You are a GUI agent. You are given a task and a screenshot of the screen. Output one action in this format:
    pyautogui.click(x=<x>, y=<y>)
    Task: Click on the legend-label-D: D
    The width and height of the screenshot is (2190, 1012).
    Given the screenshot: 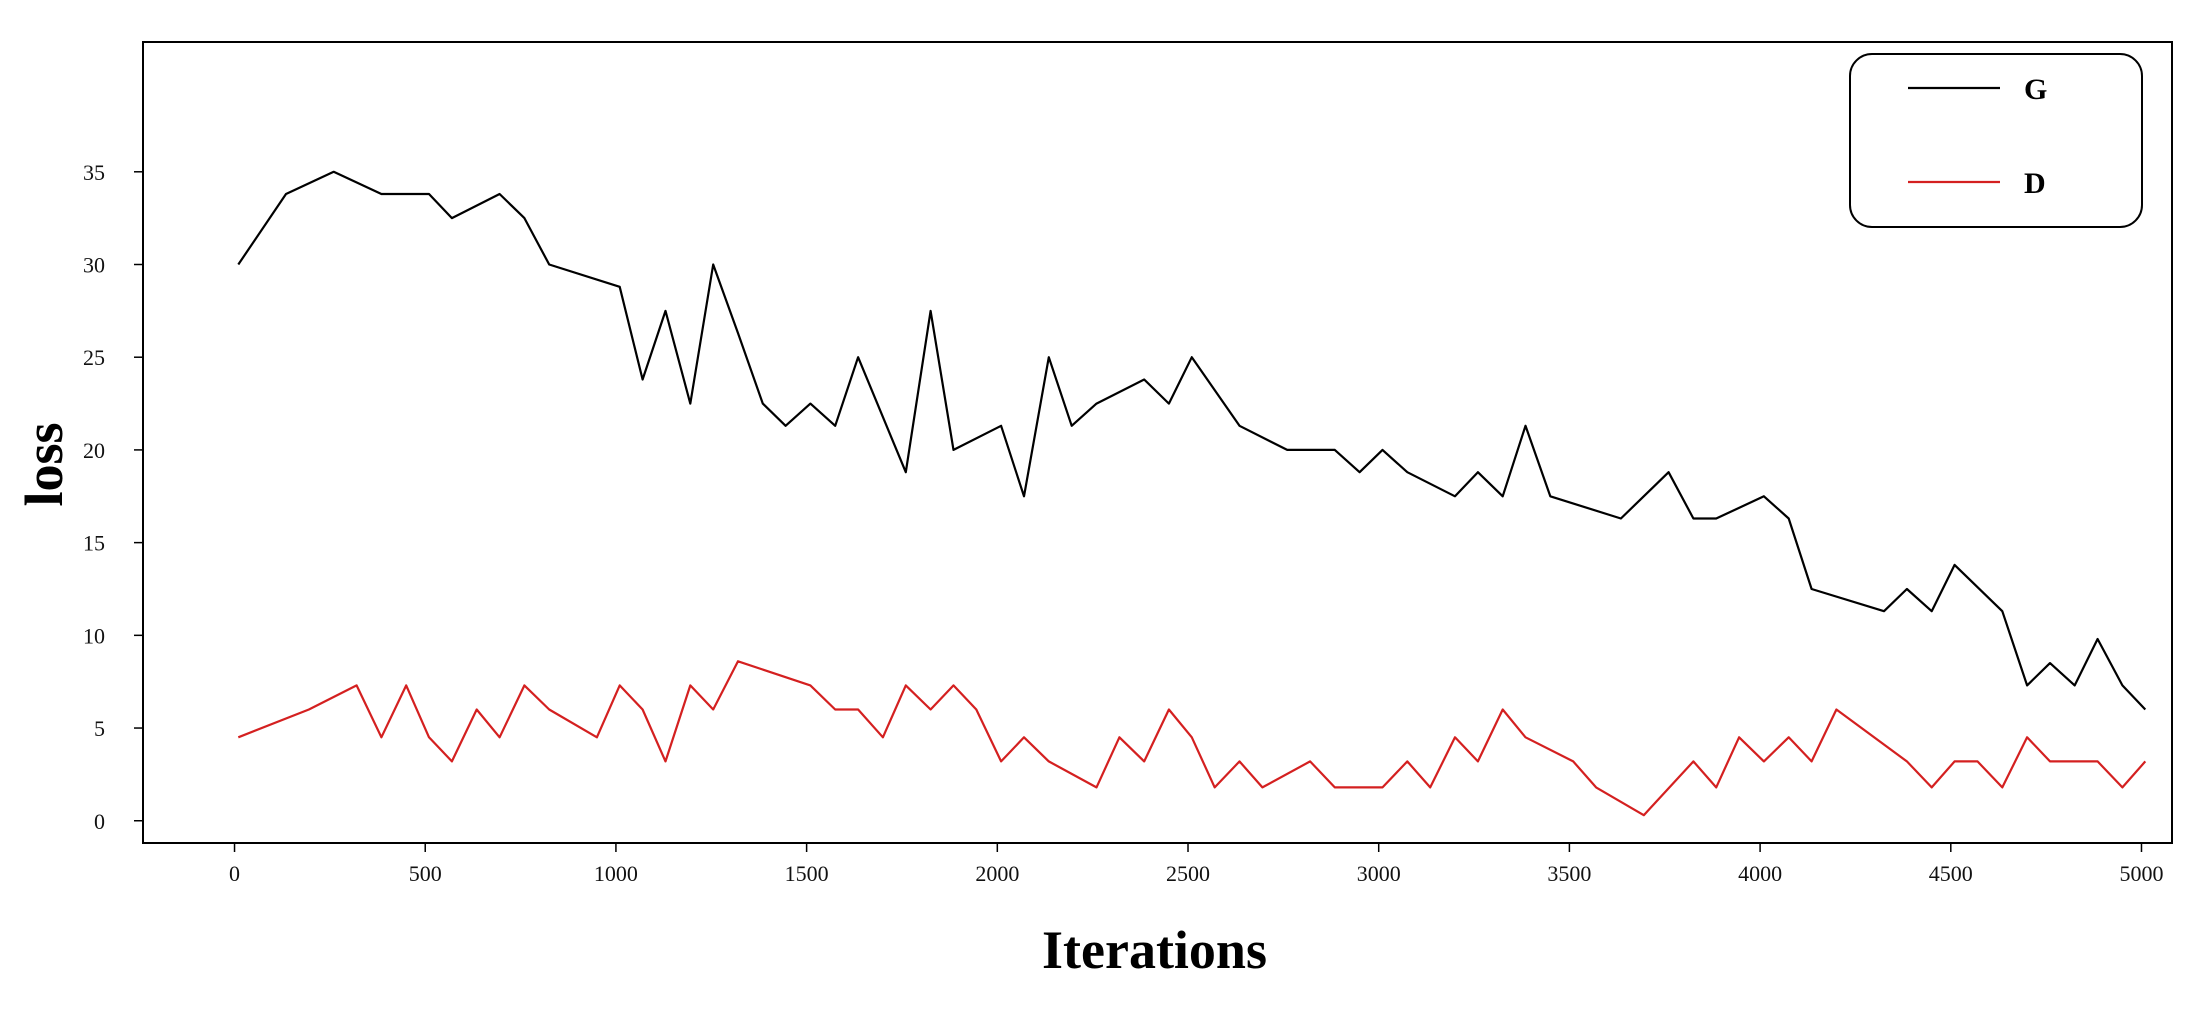 What is the action you would take?
    pyautogui.click(x=2035, y=183)
    